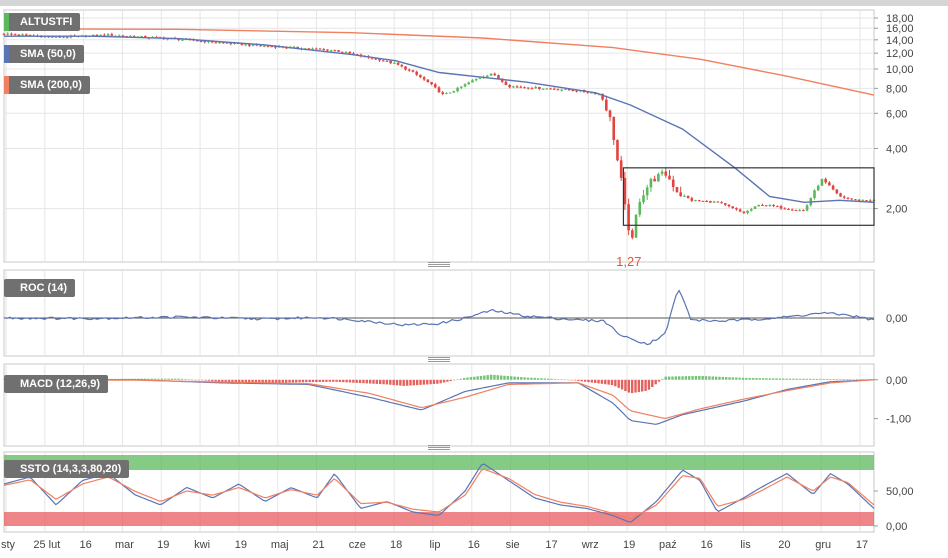 This screenshot has width=948, height=558. I want to click on macd-label: MACD (12,26,9), so click(56, 384).